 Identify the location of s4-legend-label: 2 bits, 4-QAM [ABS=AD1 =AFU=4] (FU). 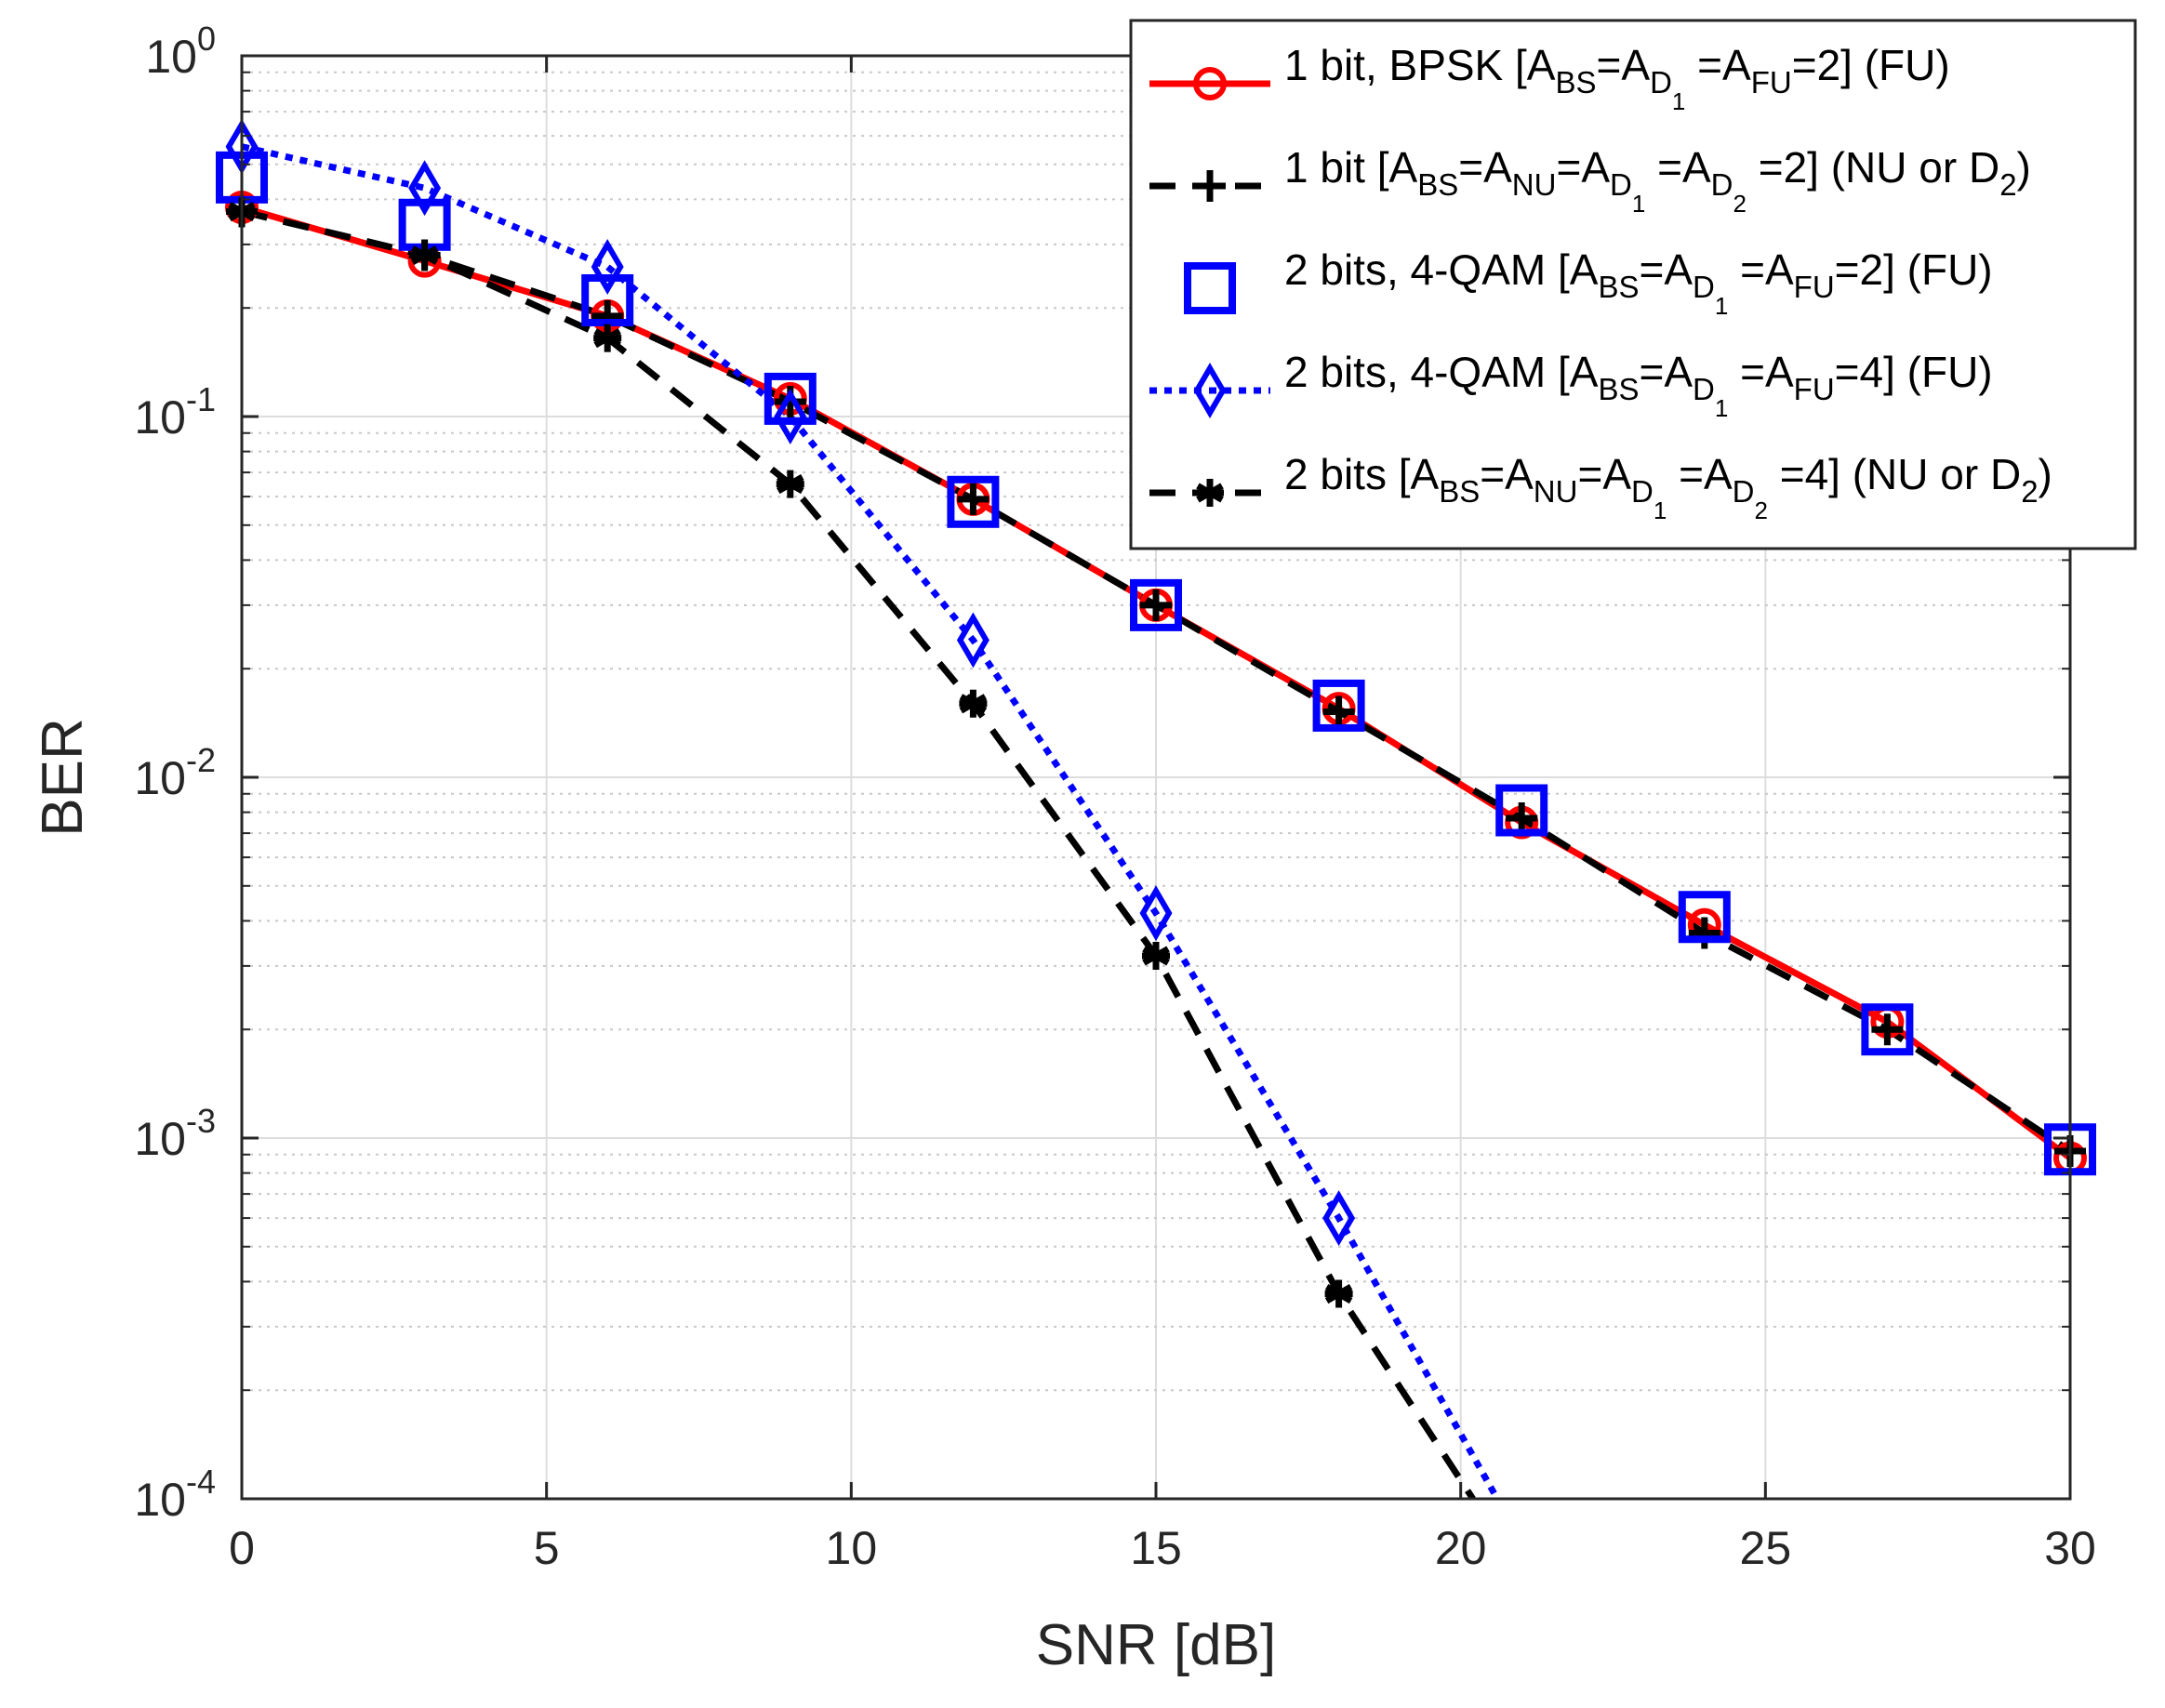
(1638, 385).